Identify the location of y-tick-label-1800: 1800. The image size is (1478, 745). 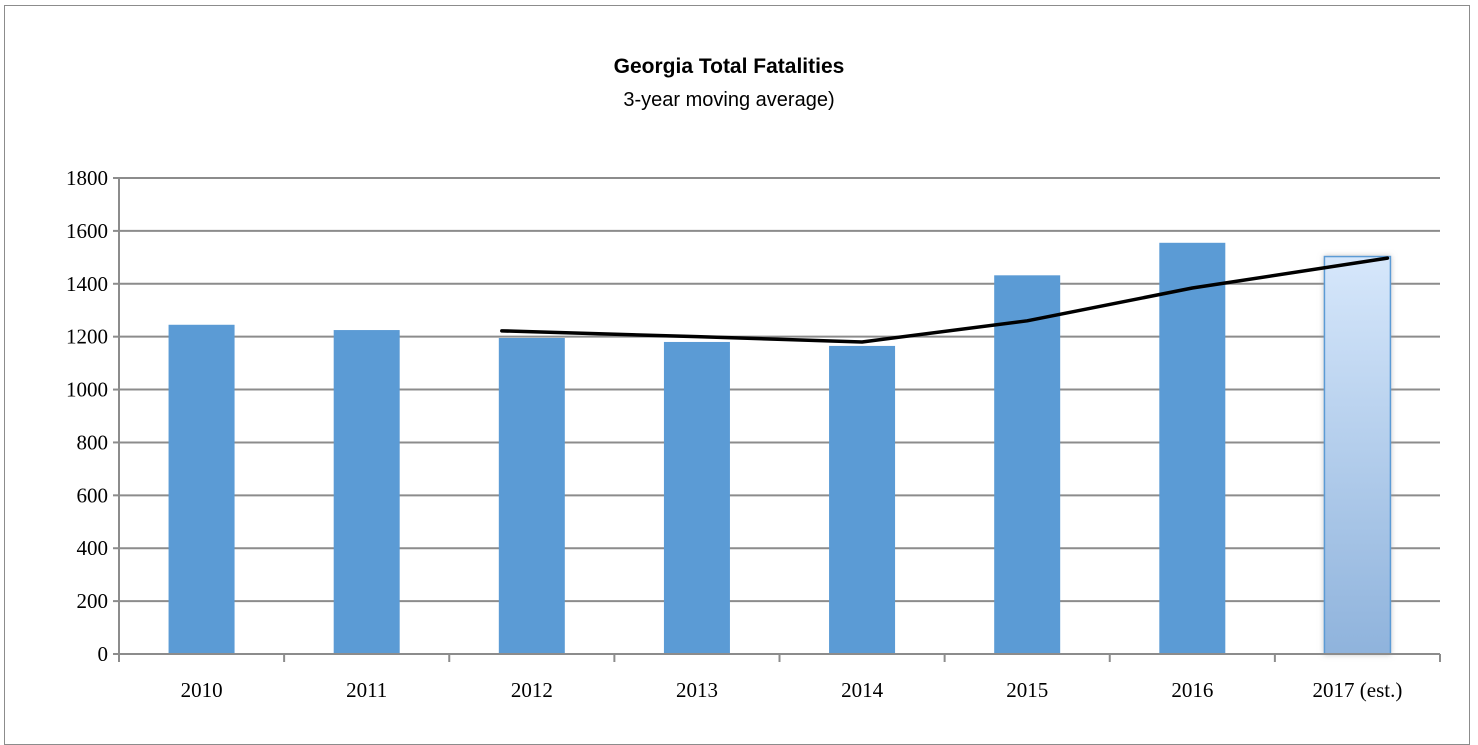
(87, 178).